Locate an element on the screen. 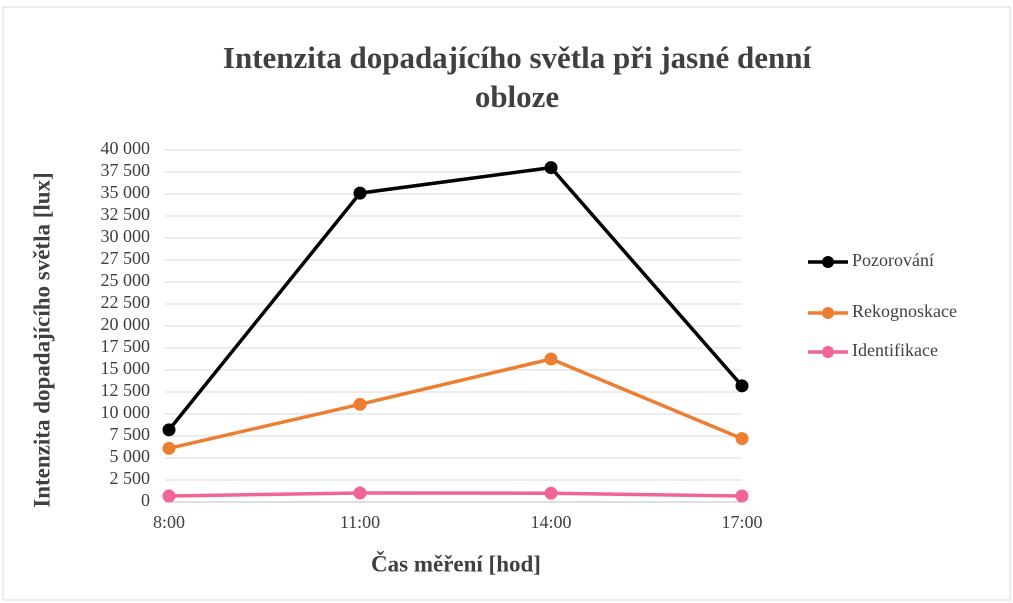 This screenshot has width=1013, height=603. y-tick-label: 40 000 is located at coordinates (126, 148).